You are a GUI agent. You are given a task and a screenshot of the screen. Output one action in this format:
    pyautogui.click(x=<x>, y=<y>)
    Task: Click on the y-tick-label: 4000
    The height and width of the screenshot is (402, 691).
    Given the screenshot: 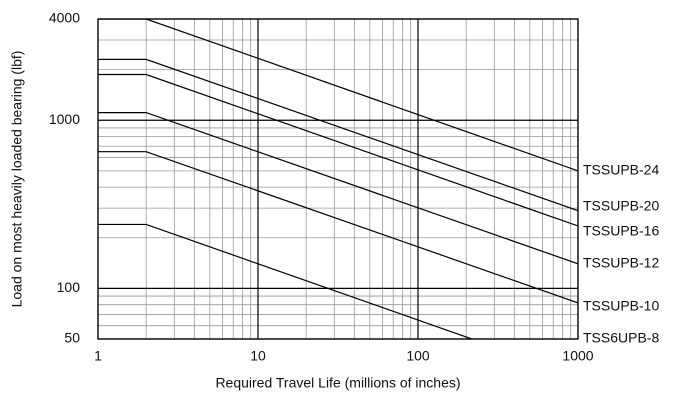 What is the action you would take?
    pyautogui.click(x=64, y=18)
    